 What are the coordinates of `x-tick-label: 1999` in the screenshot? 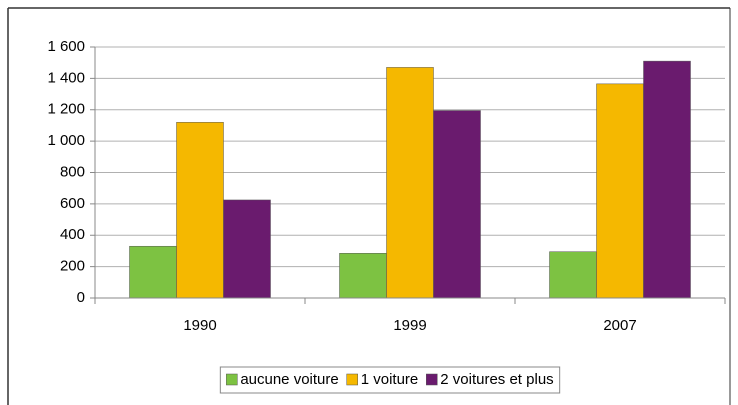 It's located at (409, 325).